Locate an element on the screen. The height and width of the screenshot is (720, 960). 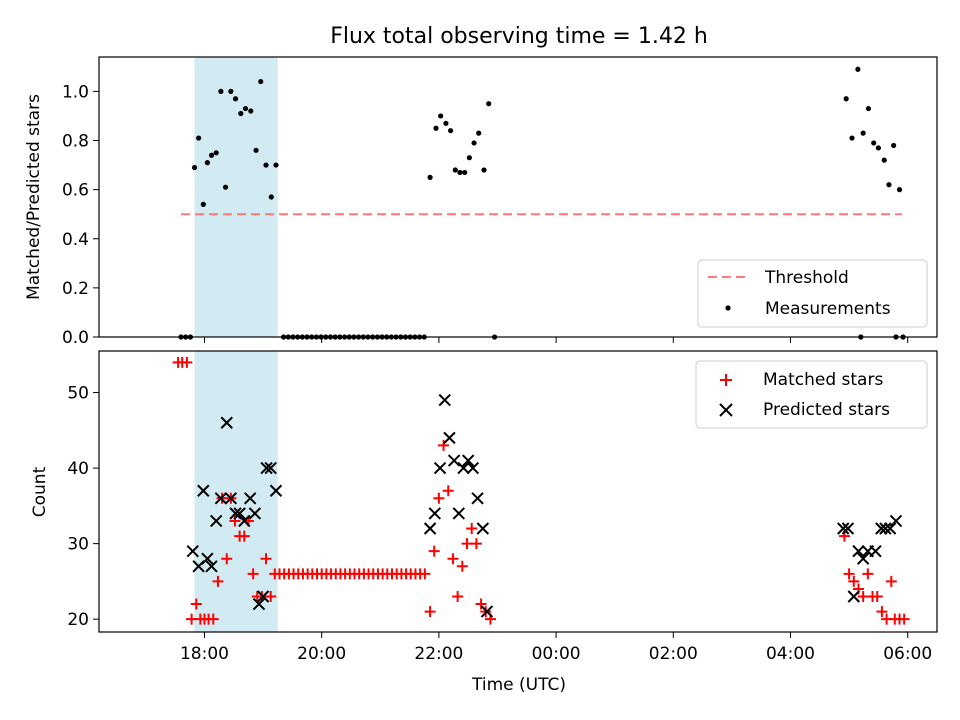
x-tick-label: 00:00 is located at coordinates (556, 654).